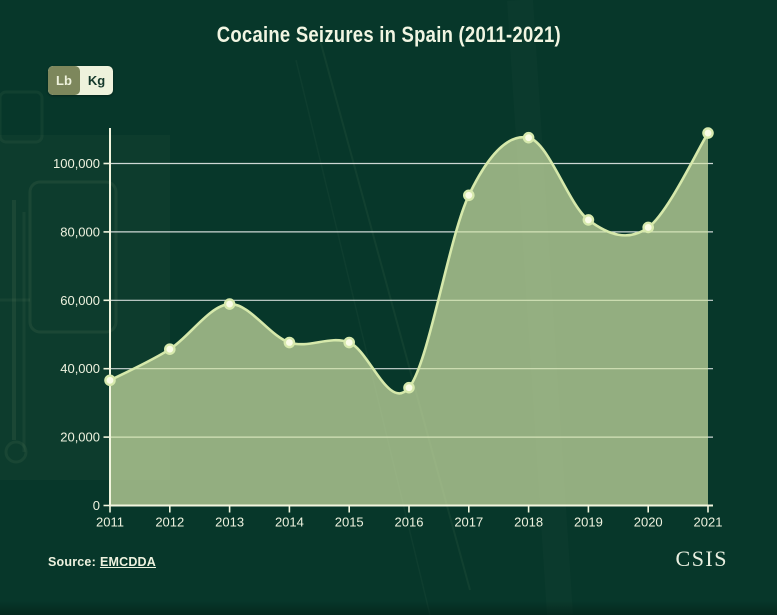 The height and width of the screenshot is (615, 777). I want to click on x-axis-tick-label: 2013, so click(229, 522).